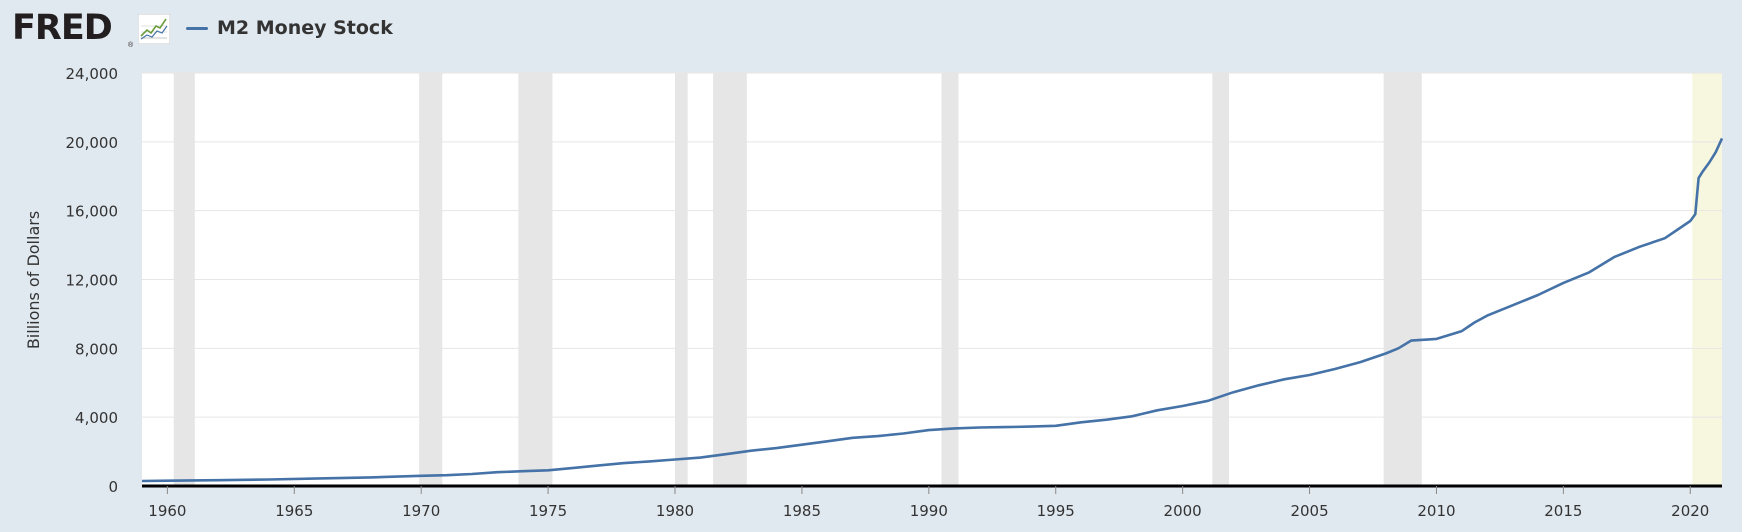 This screenshot has height=532, width=1742. What do you see at coordinates (1183, 511) in the screenshot?
I see `x-tick-label: 2000` at bounding box center [1183, 511].